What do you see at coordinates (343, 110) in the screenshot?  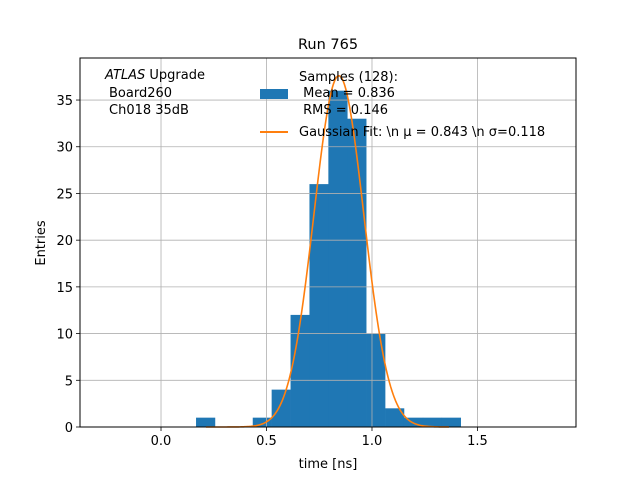 I see `legend-rms-line: RMS = 0.146` at bounding box center [343, 110].